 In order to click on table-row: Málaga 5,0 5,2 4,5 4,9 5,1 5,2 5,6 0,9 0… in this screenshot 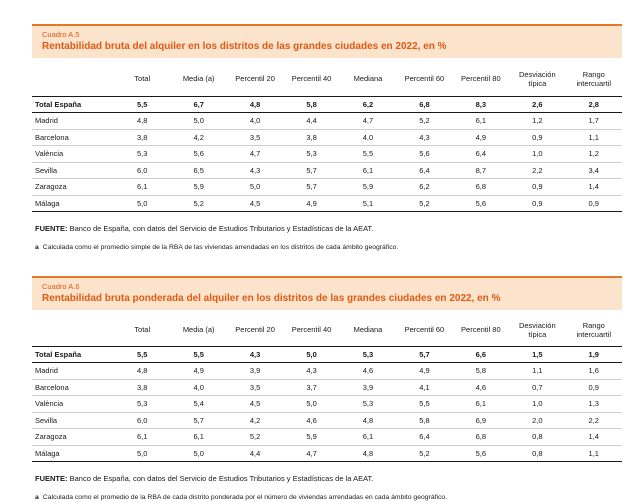, I will do `click(327, 203)`.